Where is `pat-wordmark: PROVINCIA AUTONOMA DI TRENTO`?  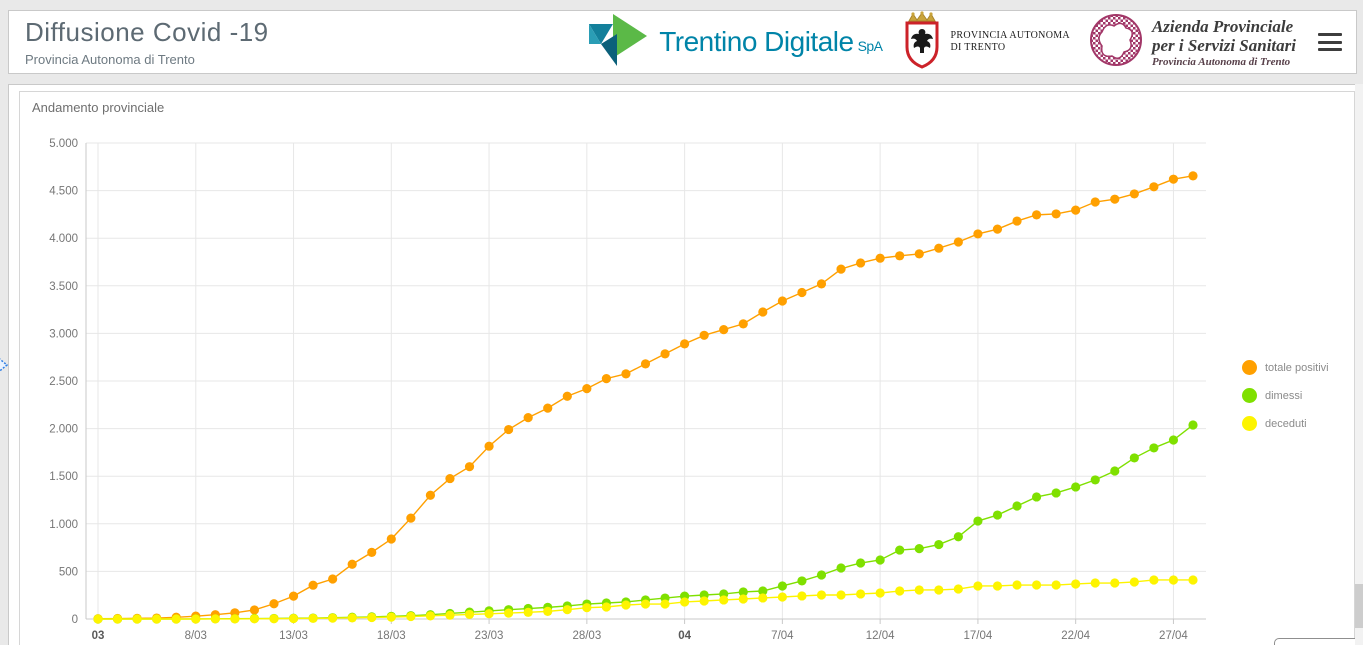
pat-wordmark: PROVINCIA AUTONOMA DI TRENTO is located at coordinates (1010, 41).